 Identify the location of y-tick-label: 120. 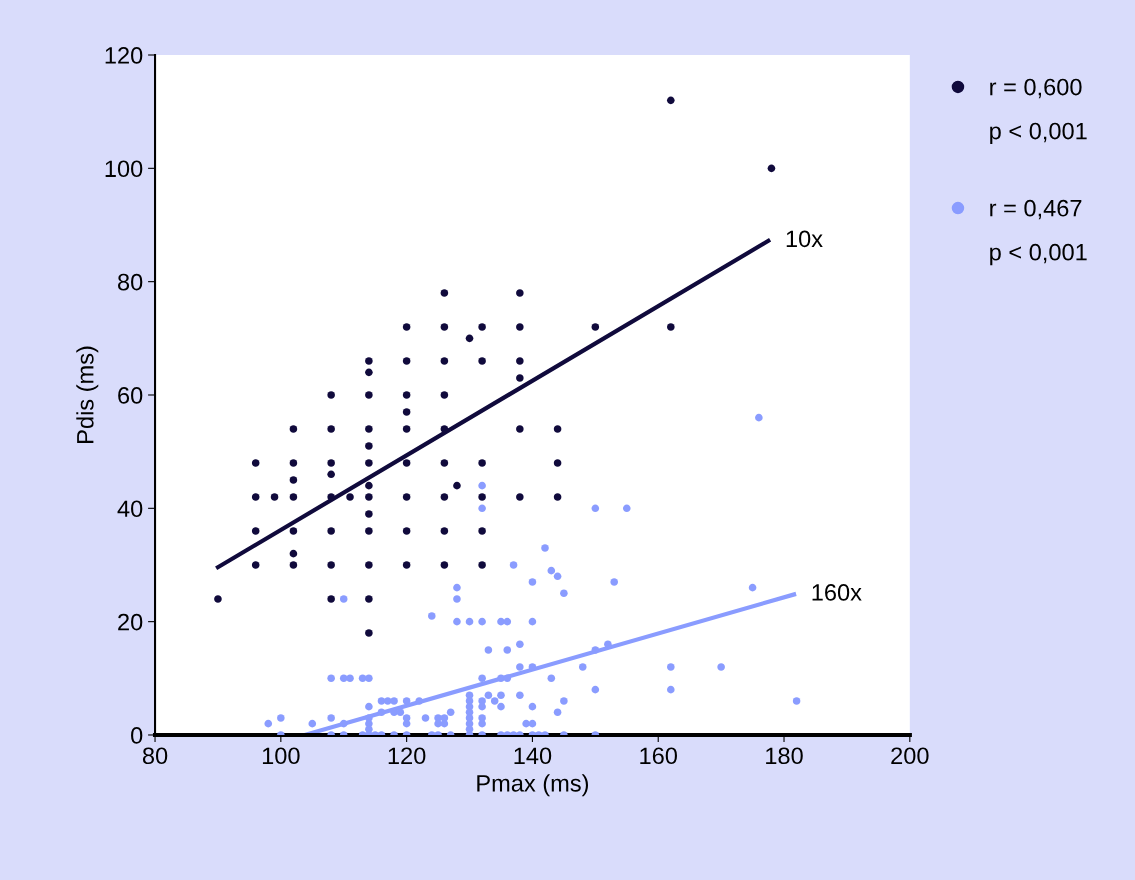
(124, 55).